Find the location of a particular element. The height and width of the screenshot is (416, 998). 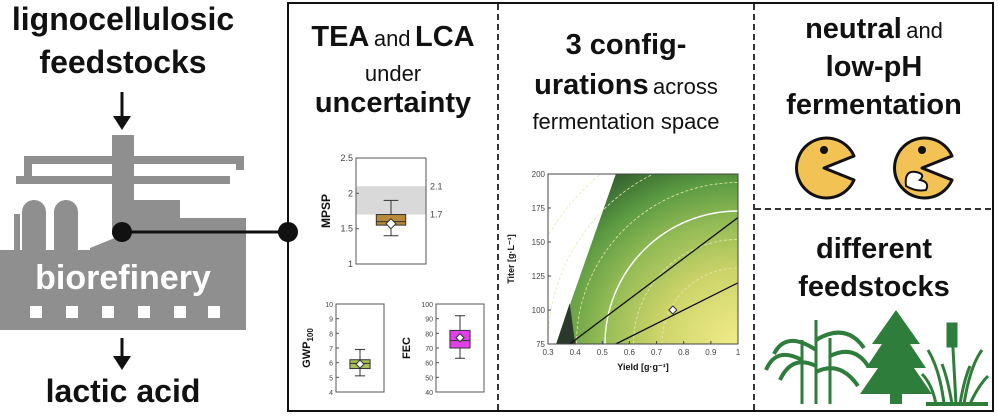

x-tick-label: 0.3 is located at coordinates (548, 352).